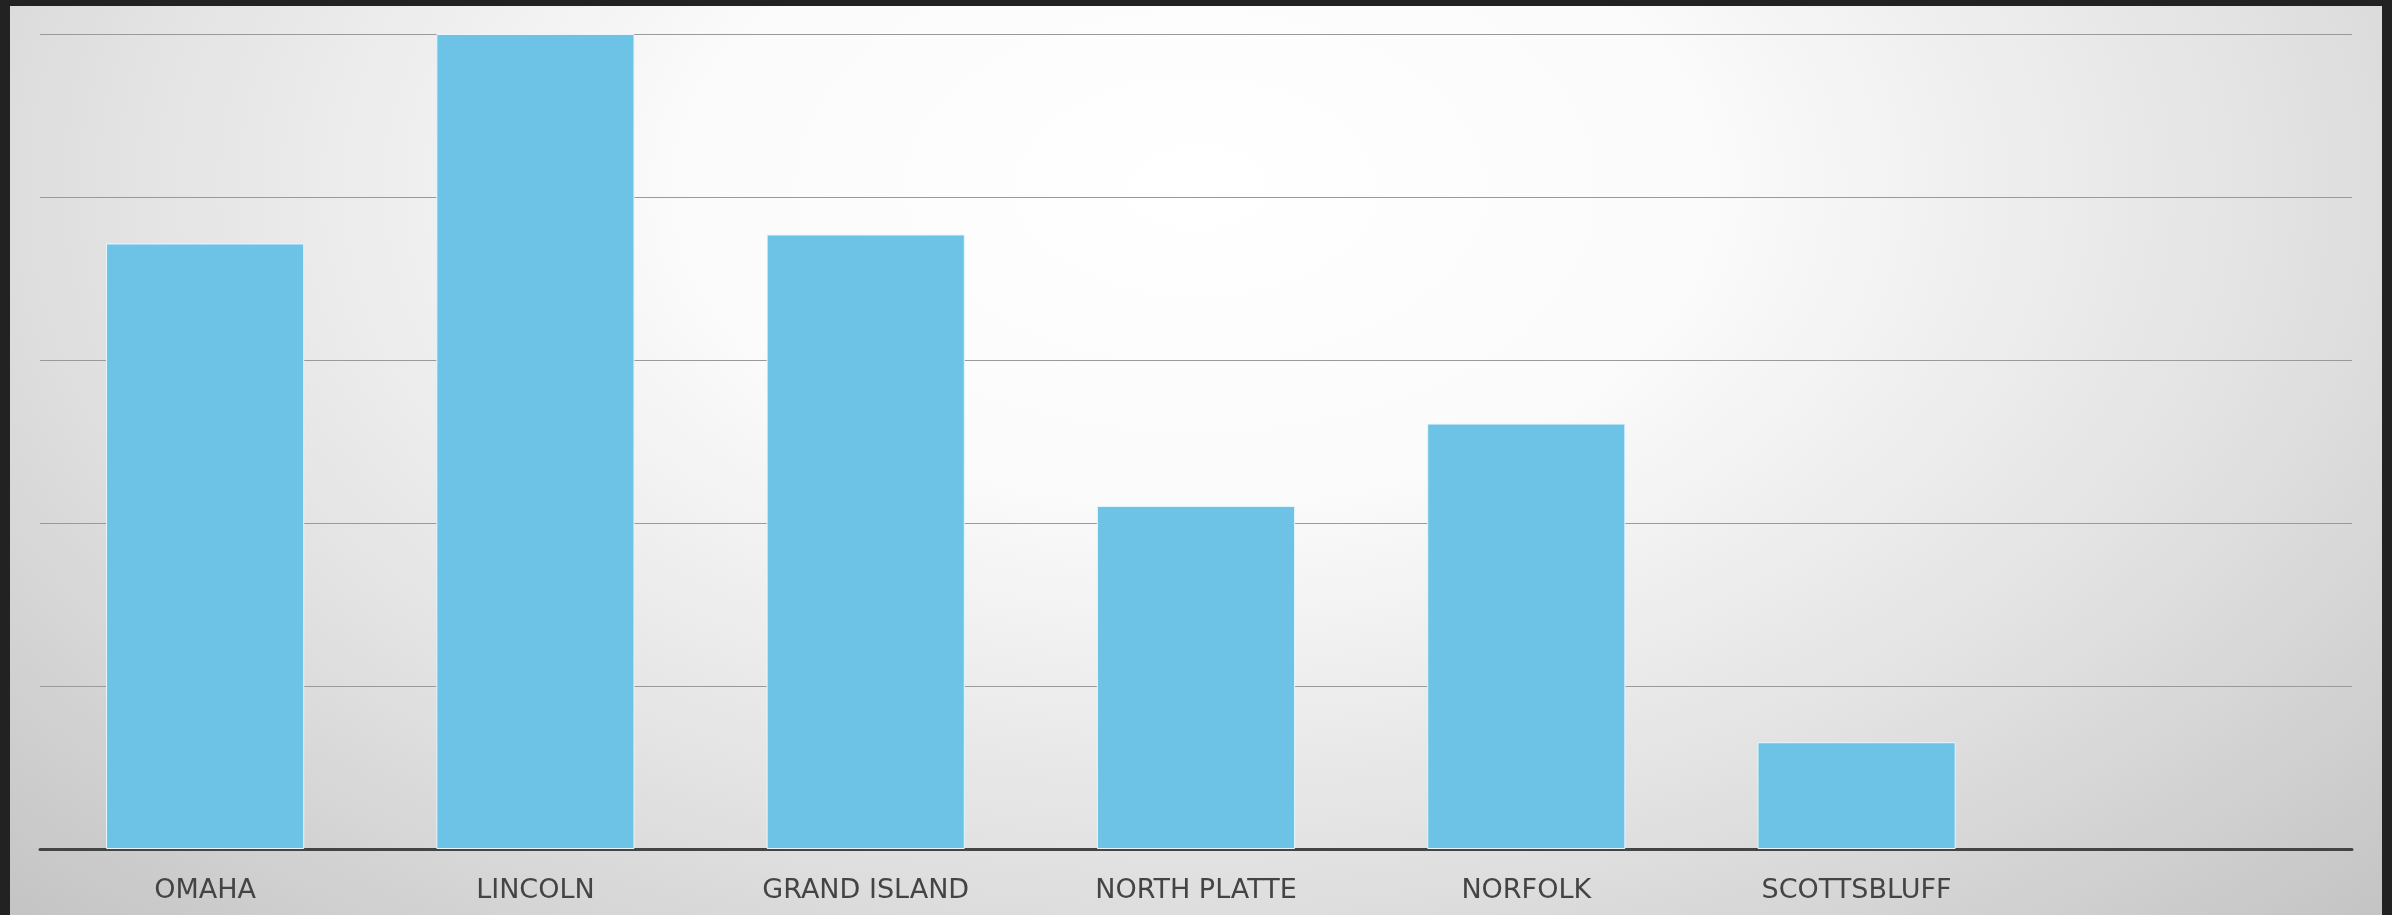  Describe the element at coordinates (1856, 888) in the screenshot. I see `x-tick-label: SCOTTSBLUFF` at that location.